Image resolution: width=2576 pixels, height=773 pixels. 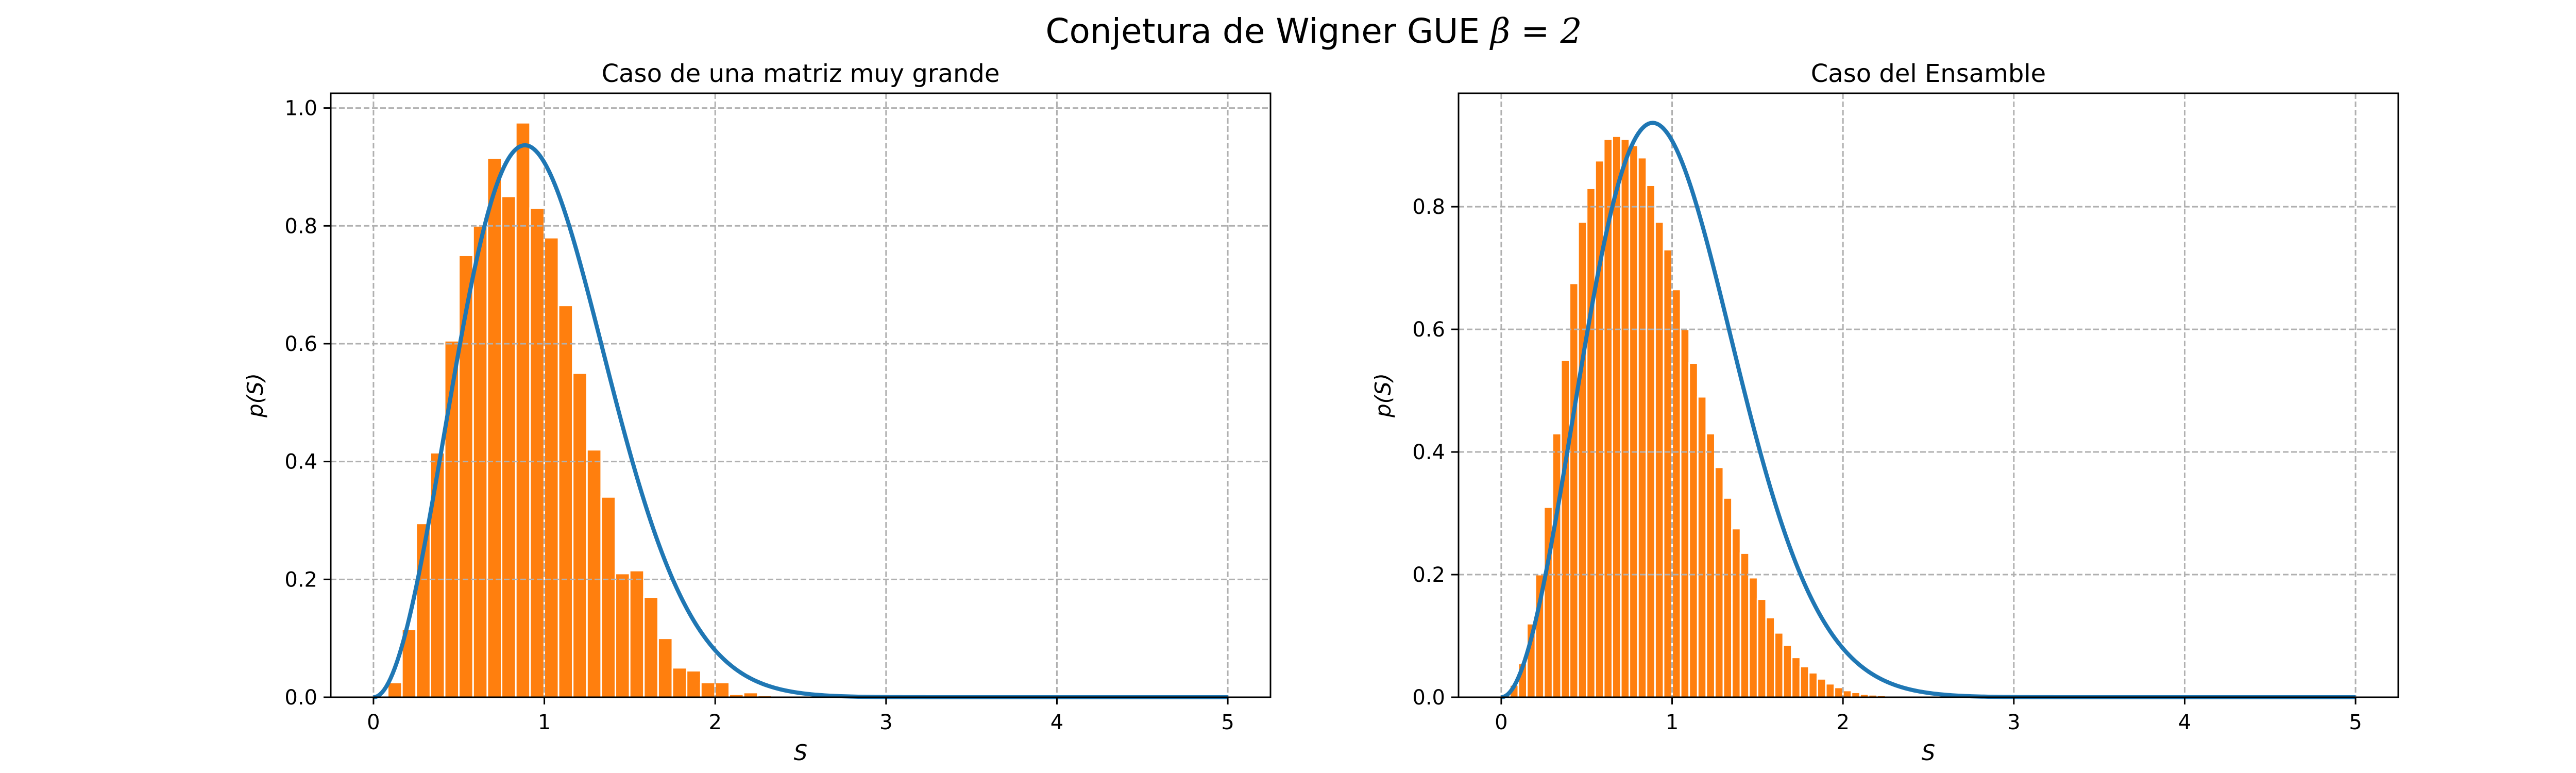 I want to click on figure-title-text: Conjetura de Wigner GUE, so click(x=1268, y=31).